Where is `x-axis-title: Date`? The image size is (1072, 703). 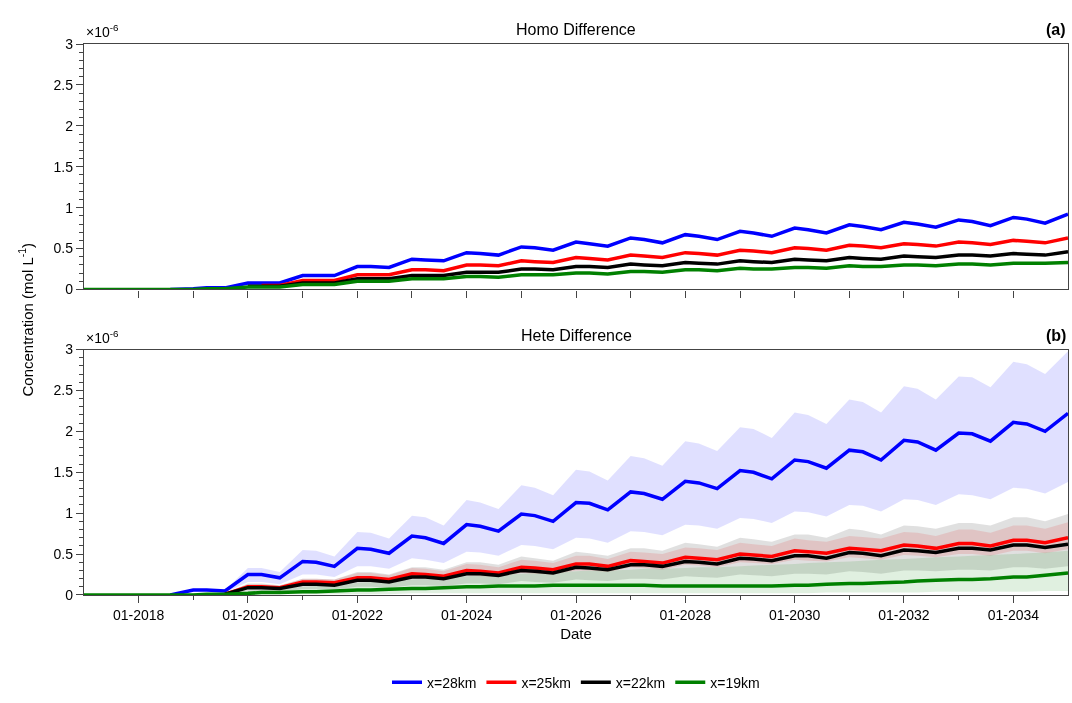 x-axis-title: Date is located at coordinates (576, 633).